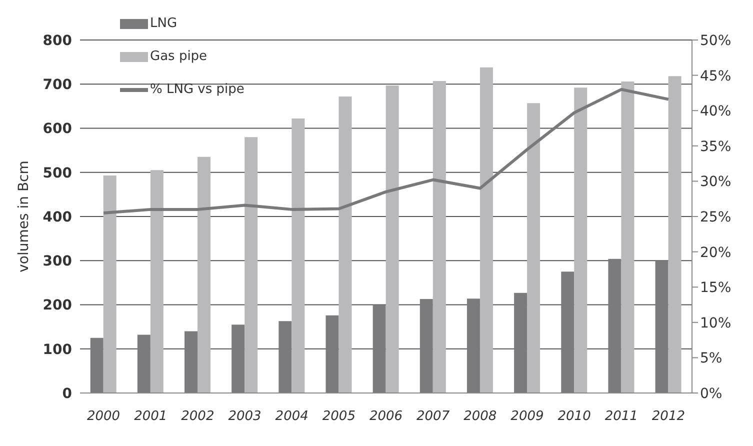 The image size is (753, 446). I want to click on y2-tick-label: 40%, so click(716, 112).